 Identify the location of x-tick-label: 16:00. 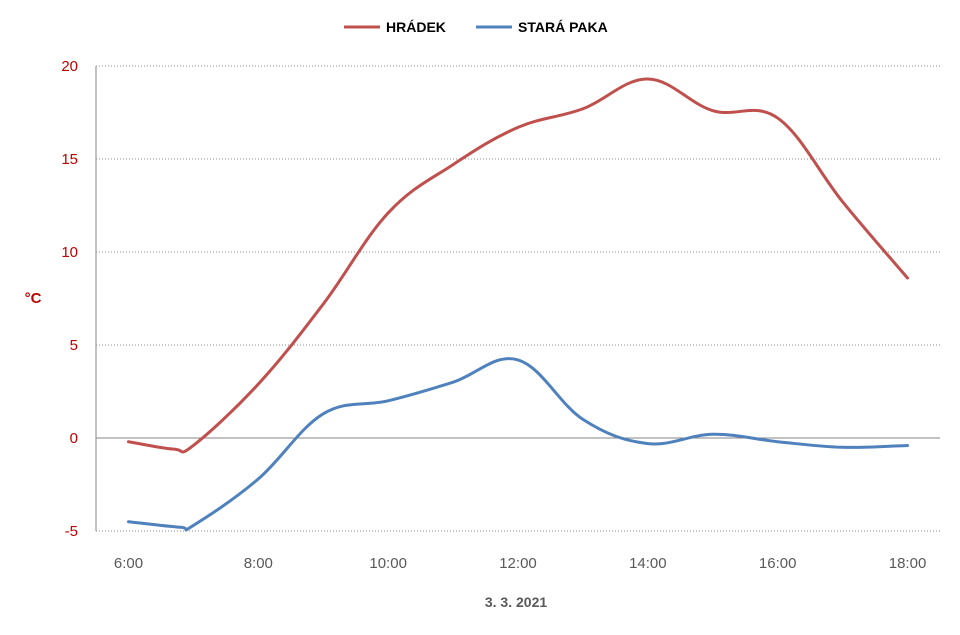
(778, 563).